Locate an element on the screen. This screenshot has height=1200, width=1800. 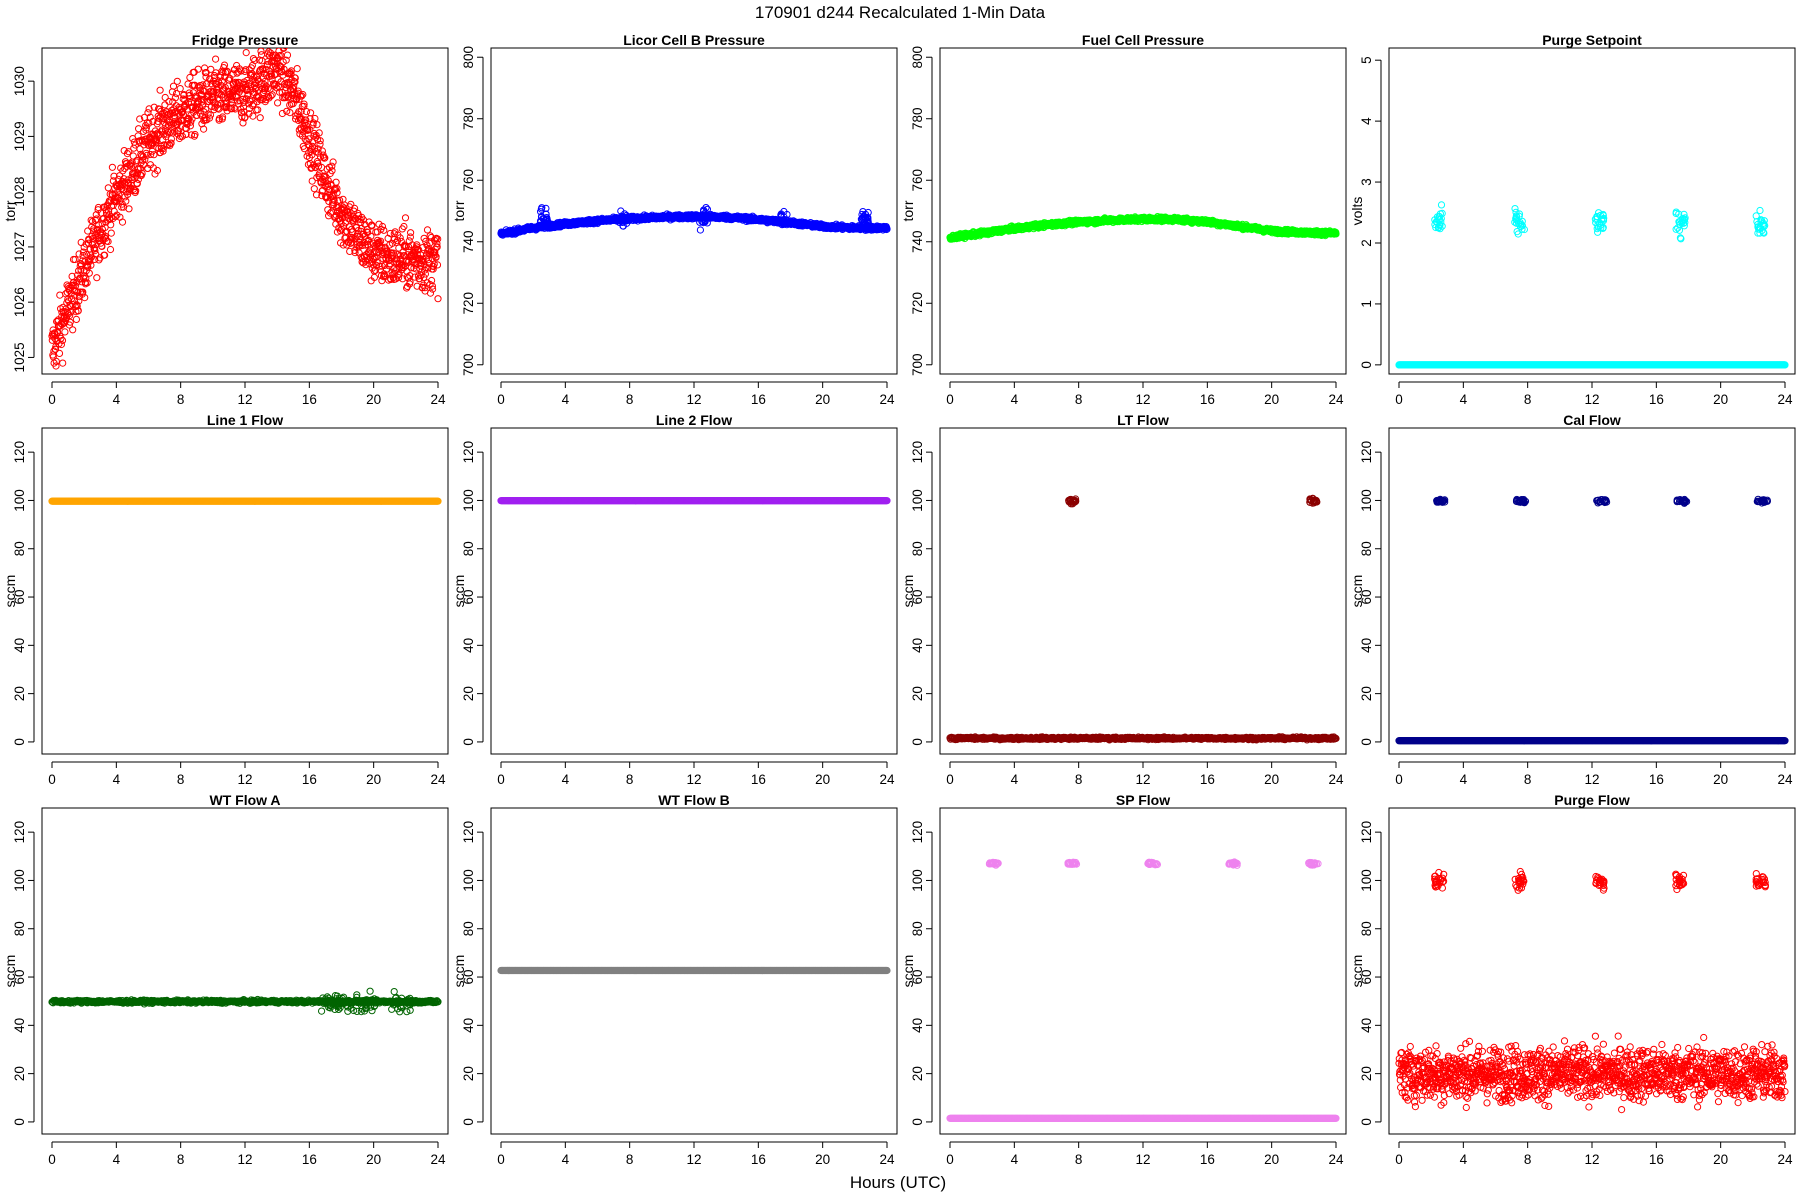
y-tick-label: 800 is located at coordinates (468, 57).